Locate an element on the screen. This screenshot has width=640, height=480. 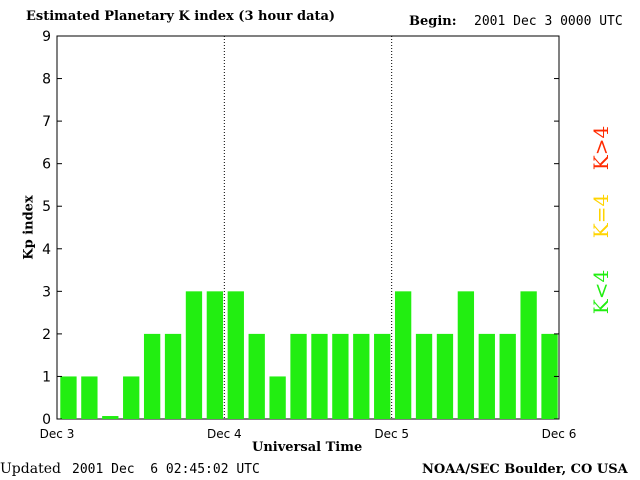
legend-item: K>4 is located at coordinates (601, 148).